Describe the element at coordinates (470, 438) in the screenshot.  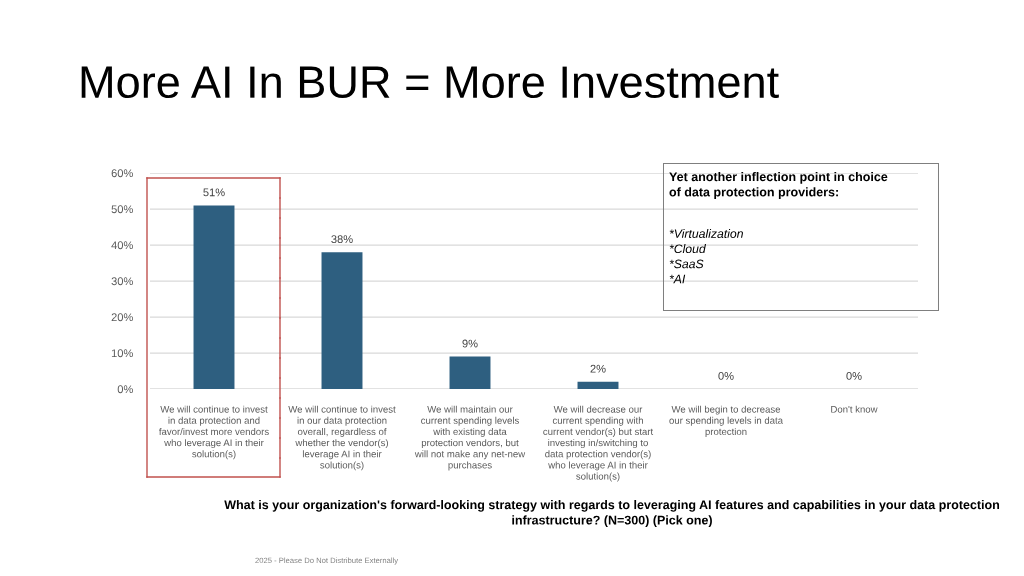
I see `x-tick-label: We will maintain our current spending levels with existing data protection vendors, but will not make any net-new purchases` at that location.